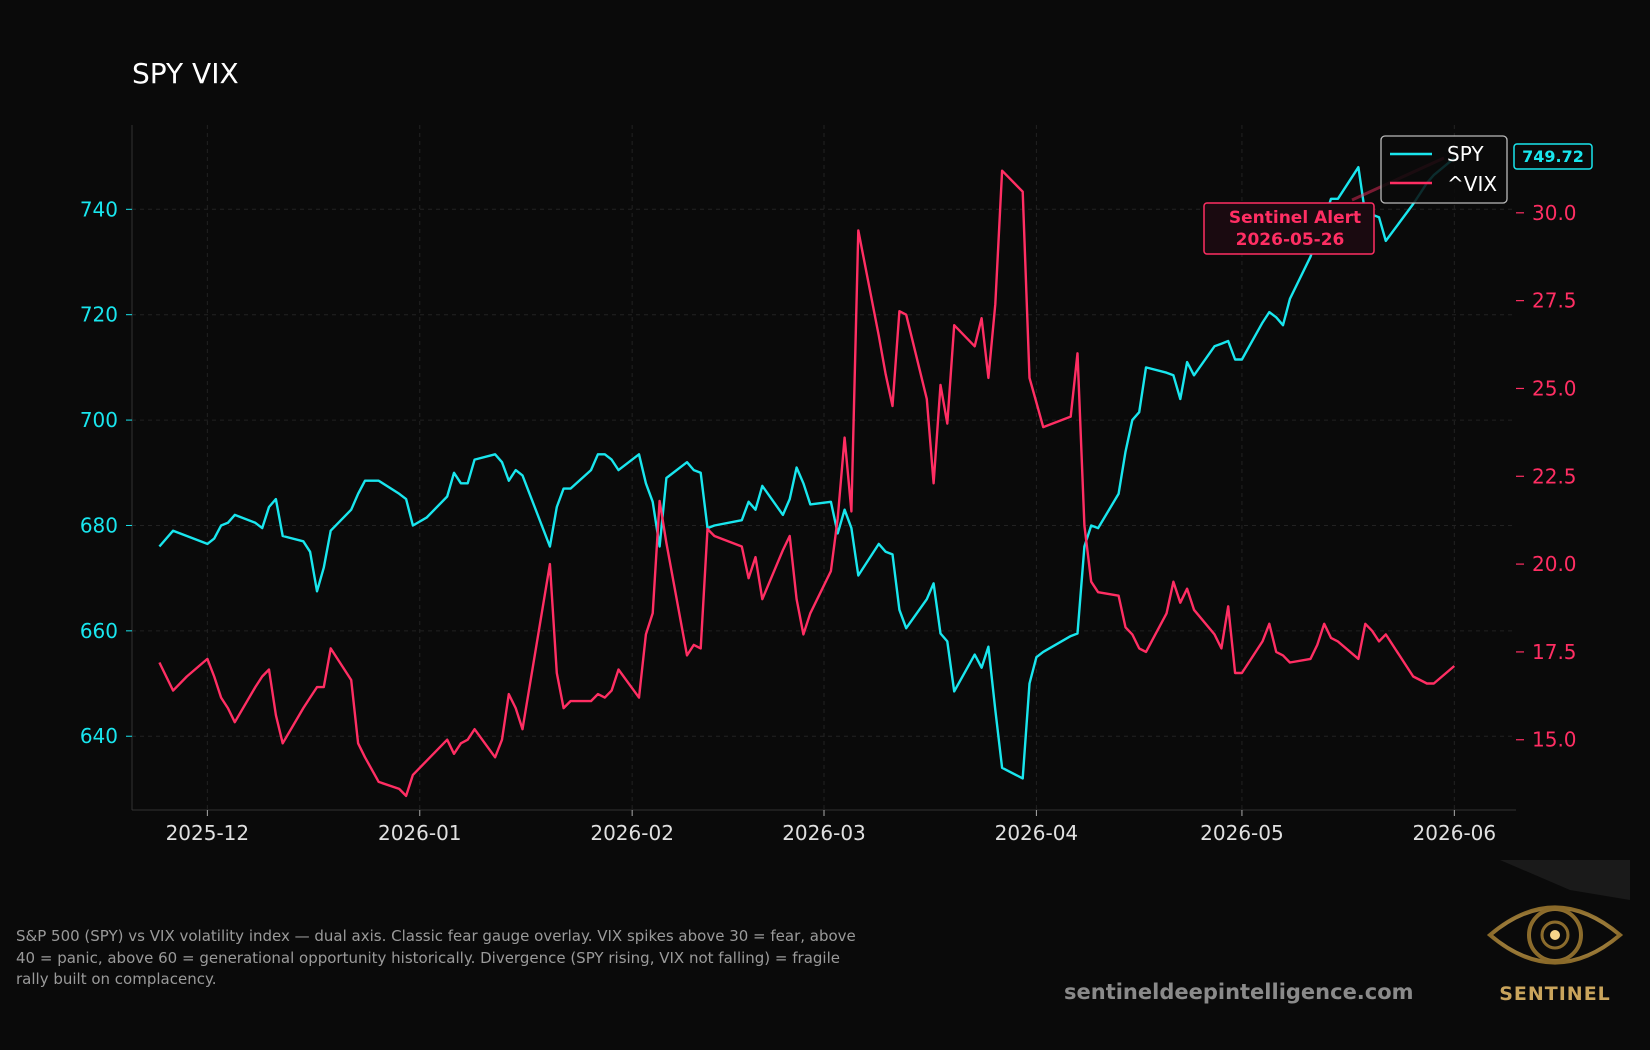  Describe the element at coordinates (1242, 833) in the screenshot. I see `x-tick-label: 2026-05` at that location.